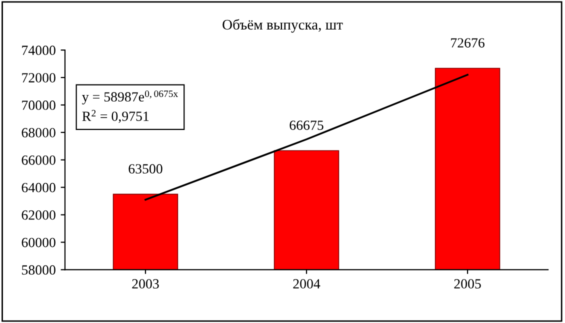  What do you see at coordinates (145, 284) in the screenshot?
I see `x-tick-label: 2003` at bounding box center [145, 284].